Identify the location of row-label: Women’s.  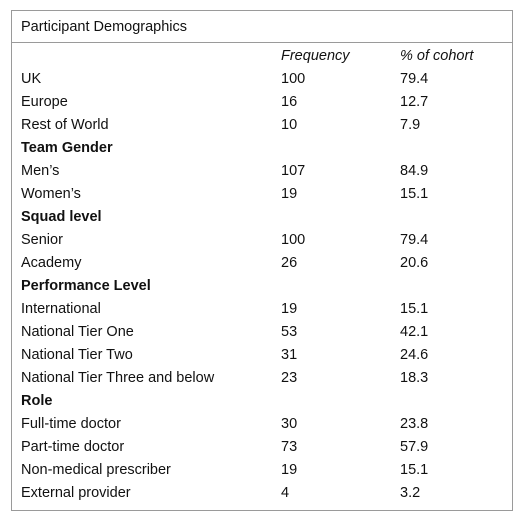
(51, 194).